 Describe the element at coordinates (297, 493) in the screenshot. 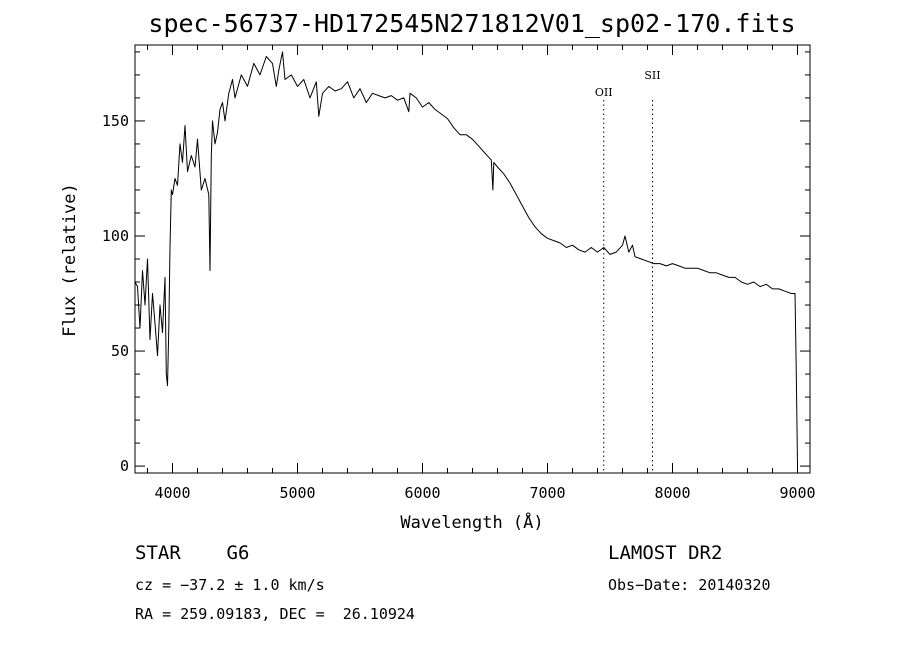

I see `x-tick-label: 5000` at that location.